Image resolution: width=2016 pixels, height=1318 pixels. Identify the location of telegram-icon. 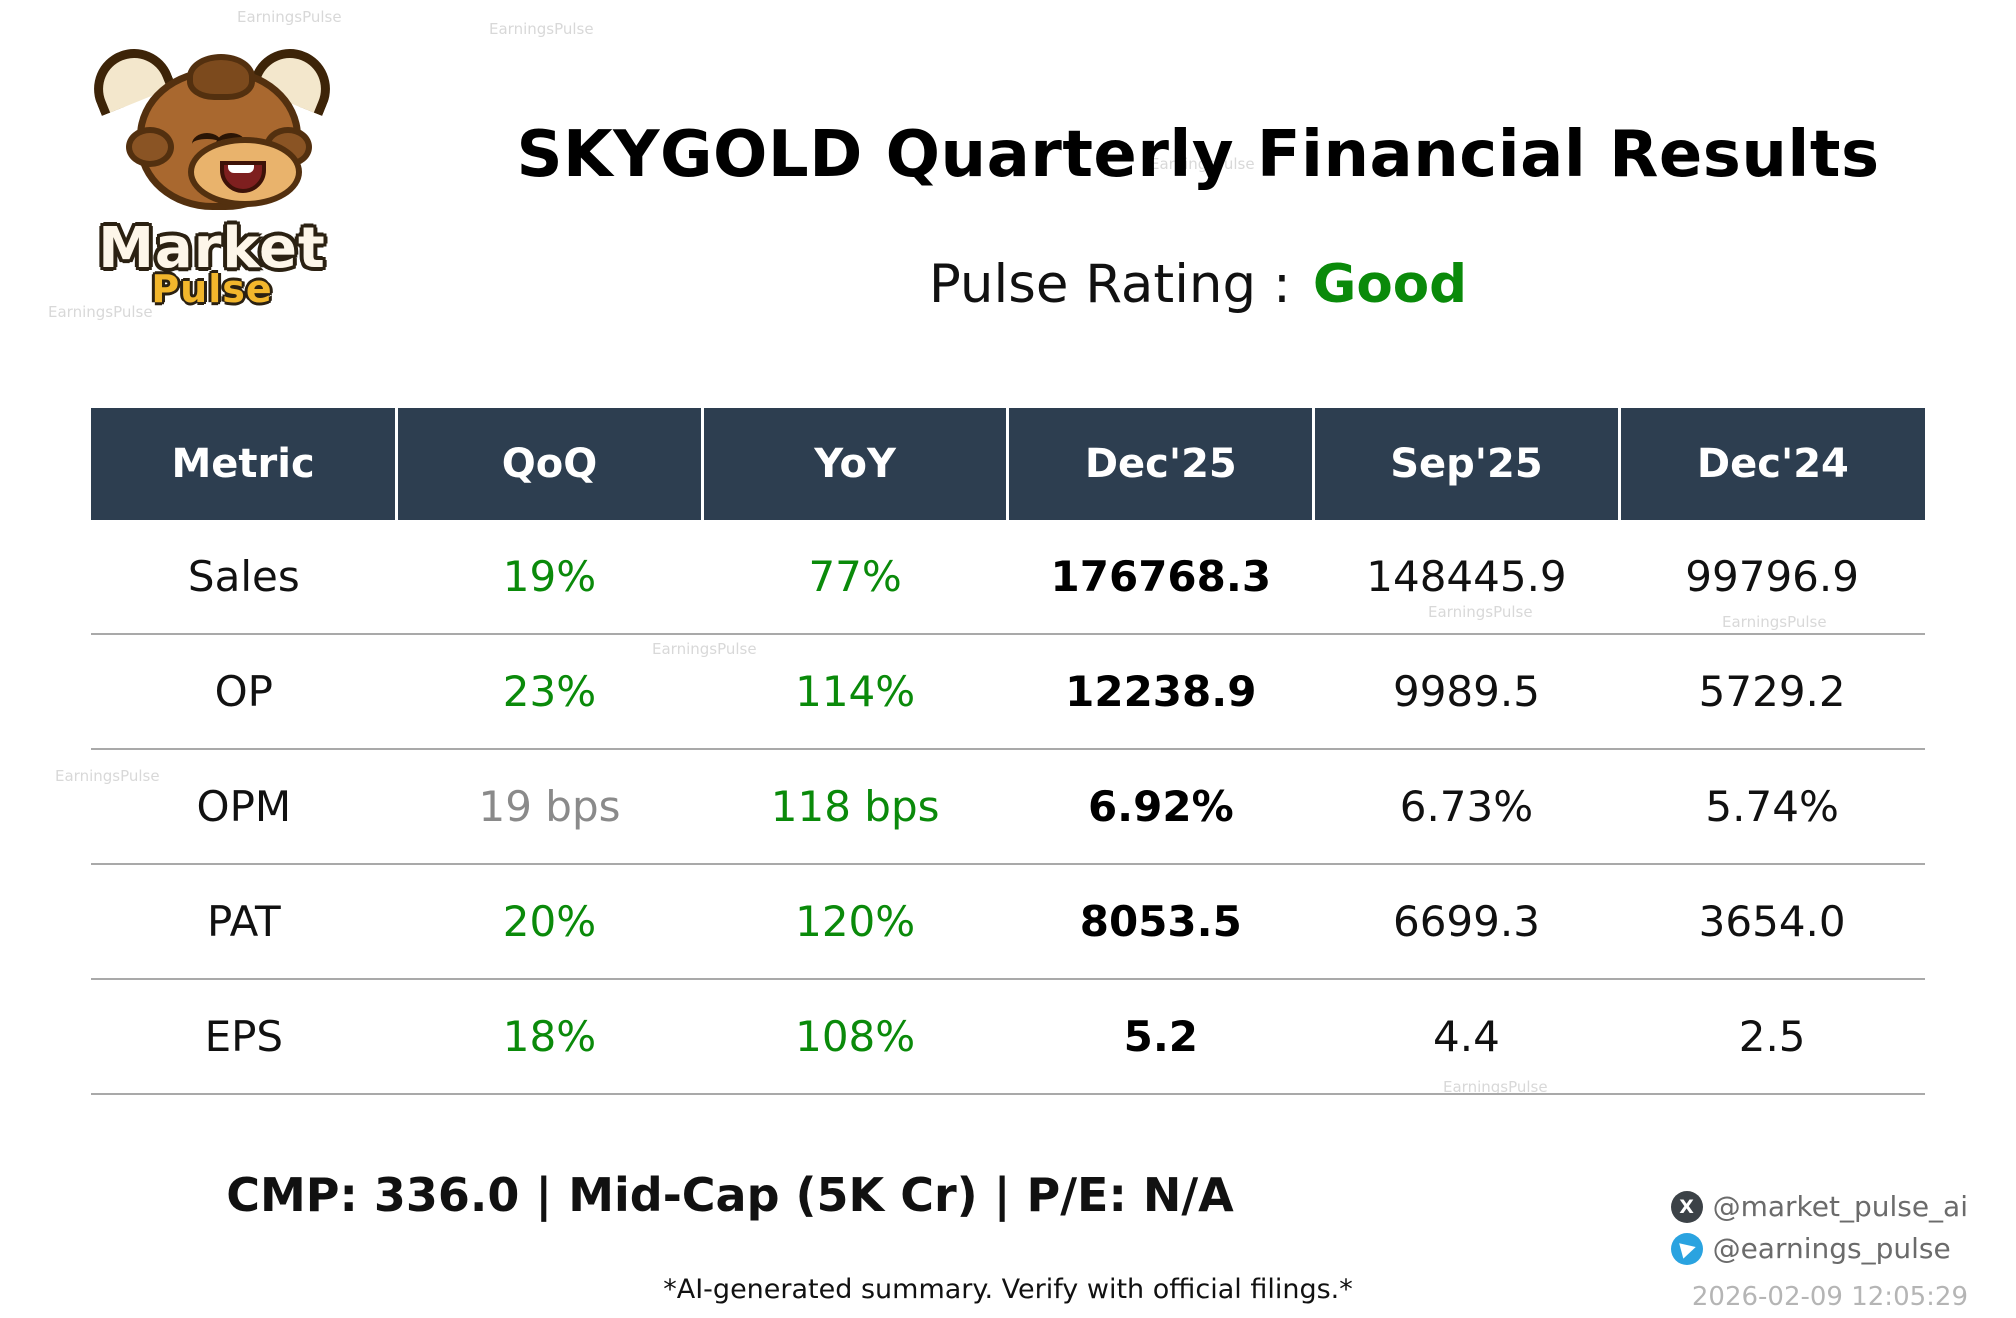
(1686, 1249).